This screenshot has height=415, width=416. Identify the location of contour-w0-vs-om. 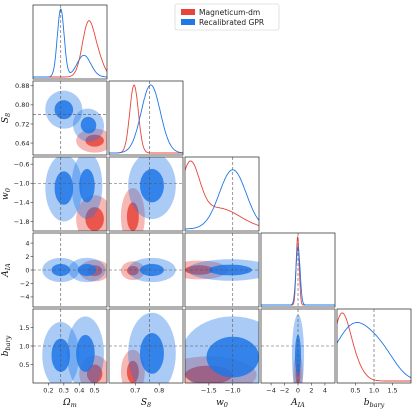
(70, 194).